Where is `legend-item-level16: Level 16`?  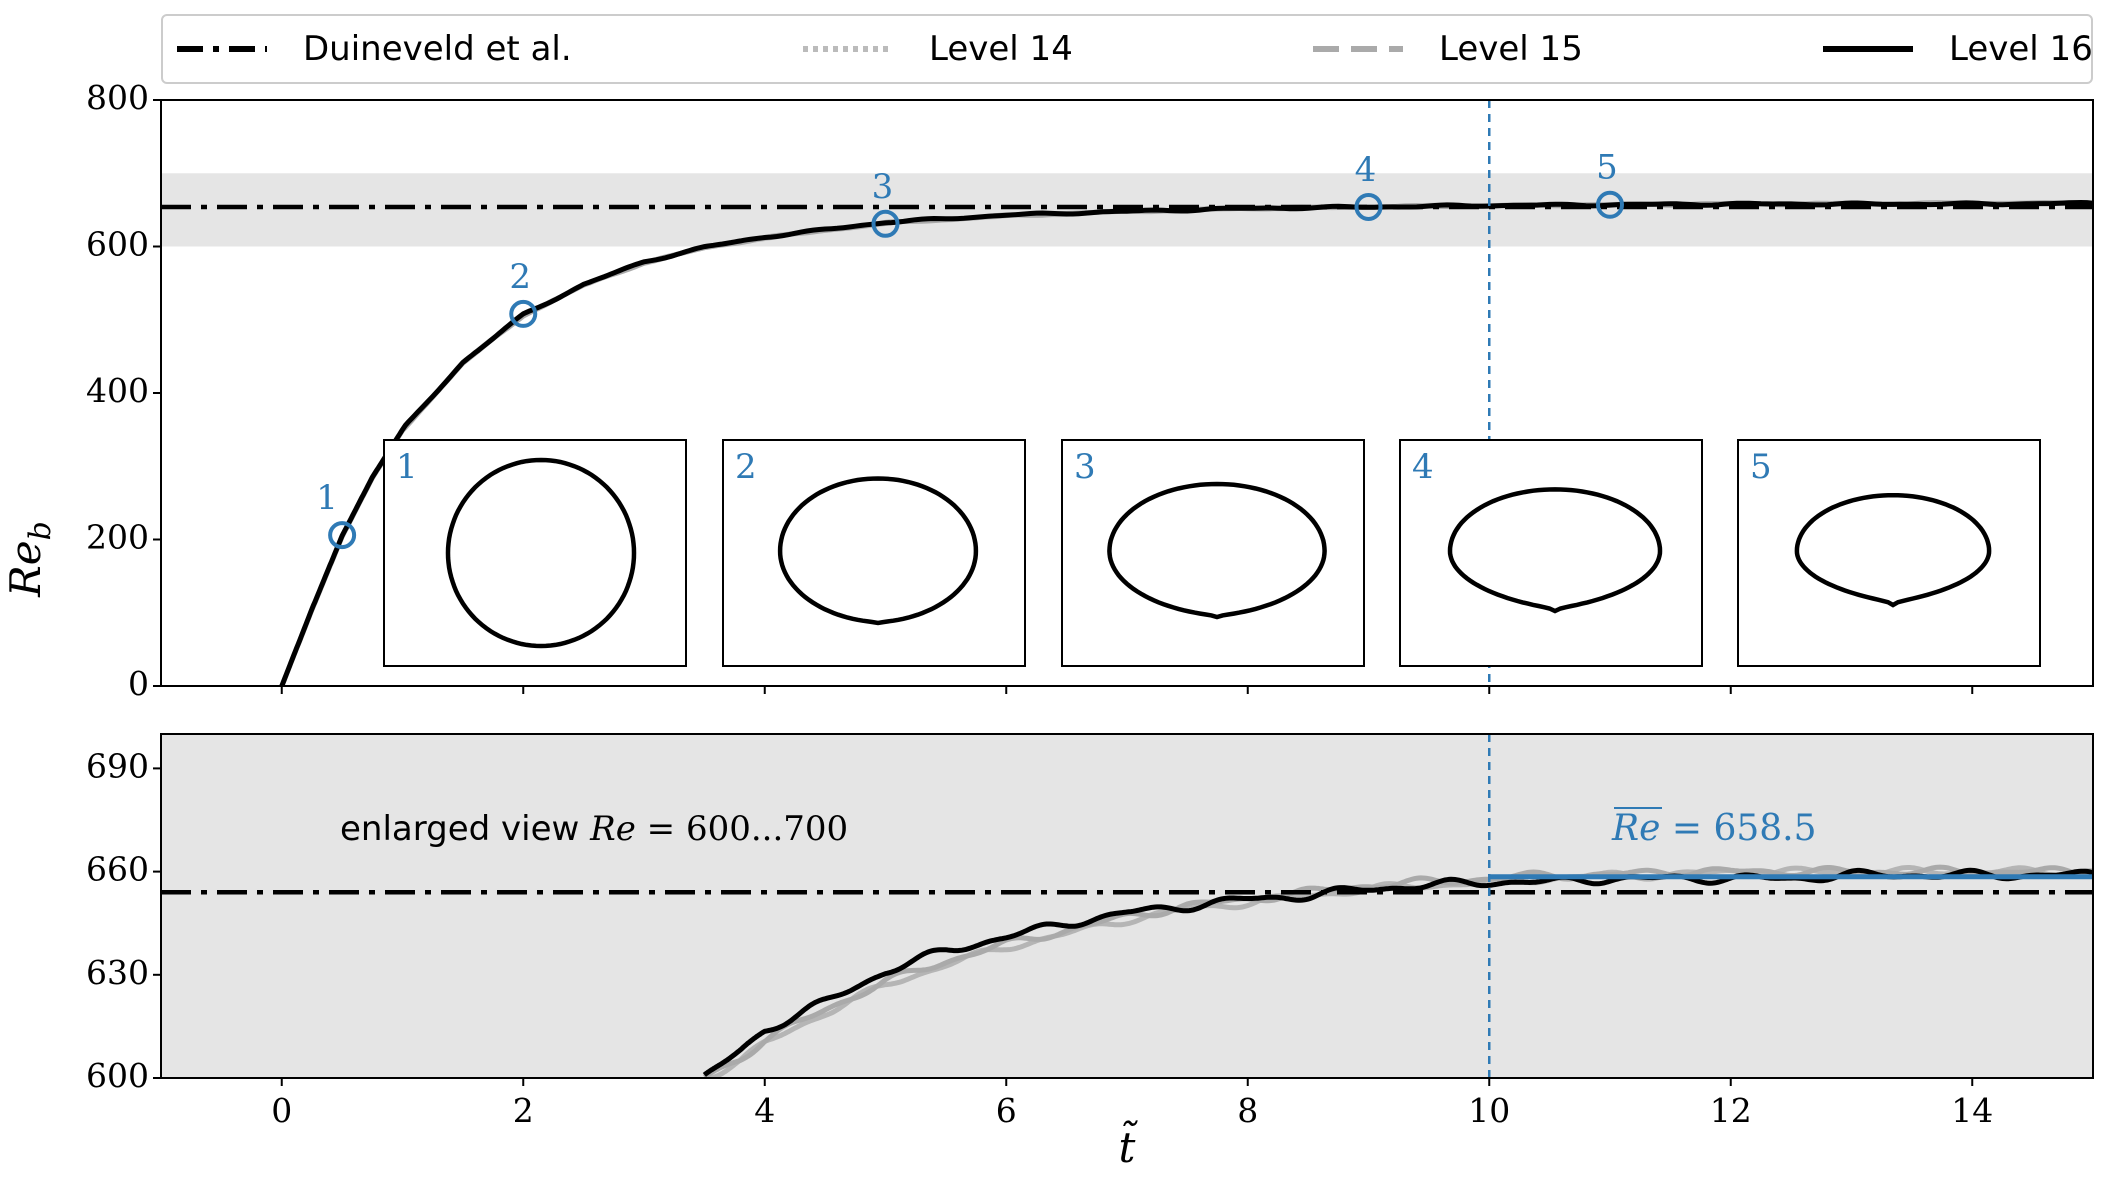
legend-item-level16: Level 16 is located at coordinates (1958, 49).